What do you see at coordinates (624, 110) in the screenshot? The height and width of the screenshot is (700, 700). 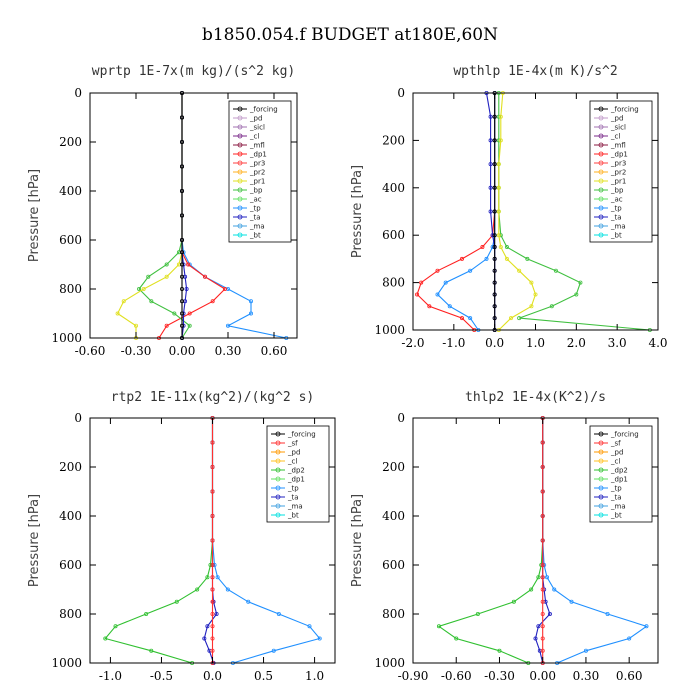 I see `legend-label: _forcing` at bounding box center [624, 110].